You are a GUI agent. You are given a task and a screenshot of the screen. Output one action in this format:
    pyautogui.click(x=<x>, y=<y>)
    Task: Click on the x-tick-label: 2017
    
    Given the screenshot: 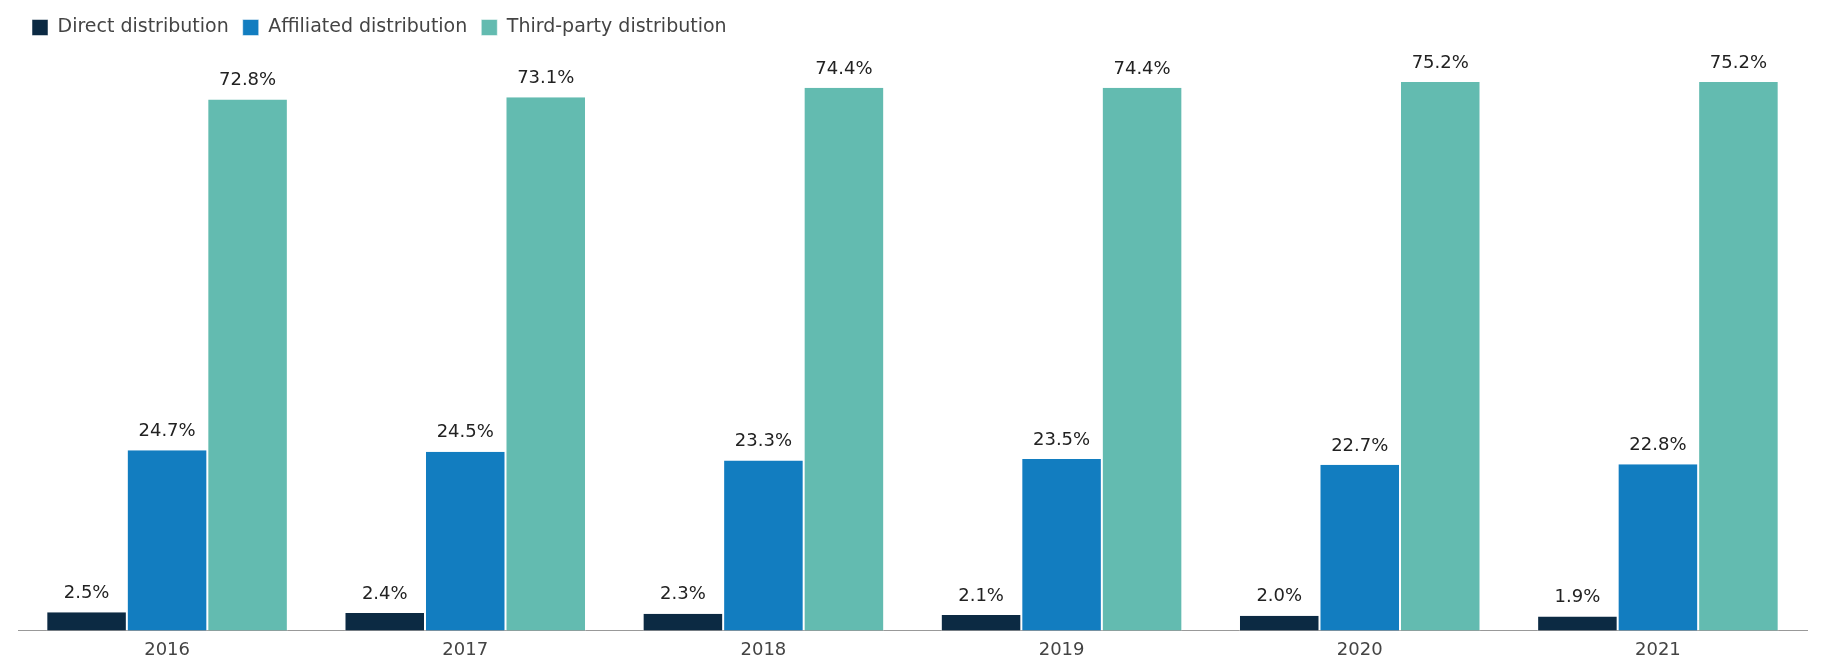 What is the action you would take?
    pyautogui.click(x=465, y=648)
    